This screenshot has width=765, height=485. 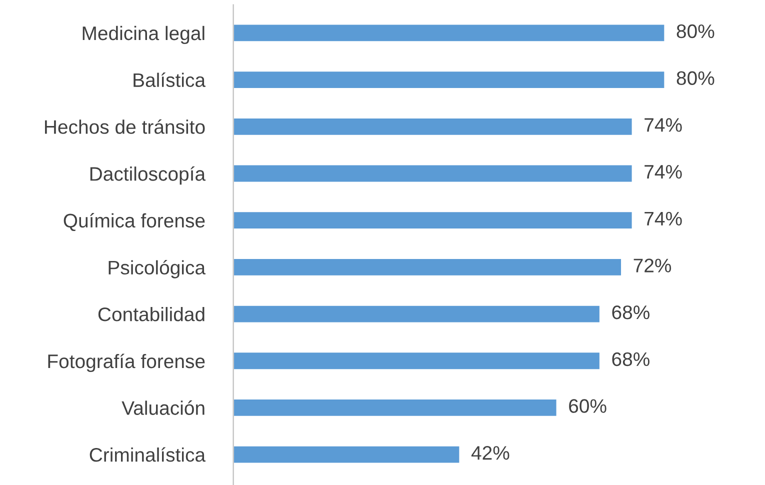 What do you see at coordinates (170, 80) in the screenshot?
I see `y-tick-label: Balística` at bounding box center [170, 80].